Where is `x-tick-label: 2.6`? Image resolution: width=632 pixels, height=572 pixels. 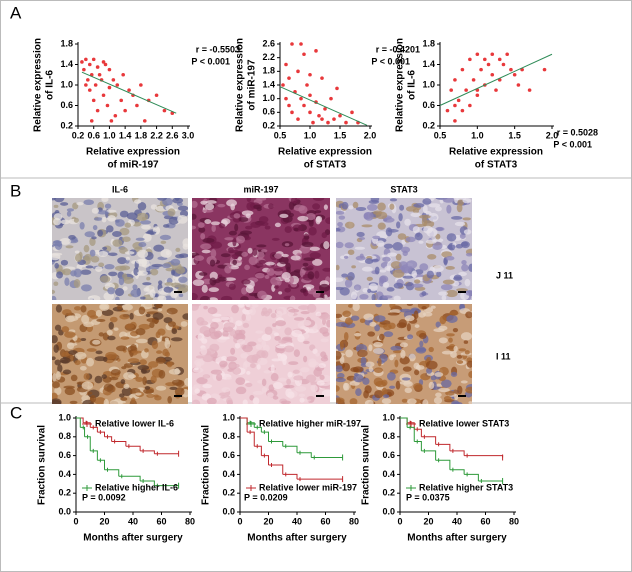
x-tick-label: 2.6 is located at coordinates (172, 135).